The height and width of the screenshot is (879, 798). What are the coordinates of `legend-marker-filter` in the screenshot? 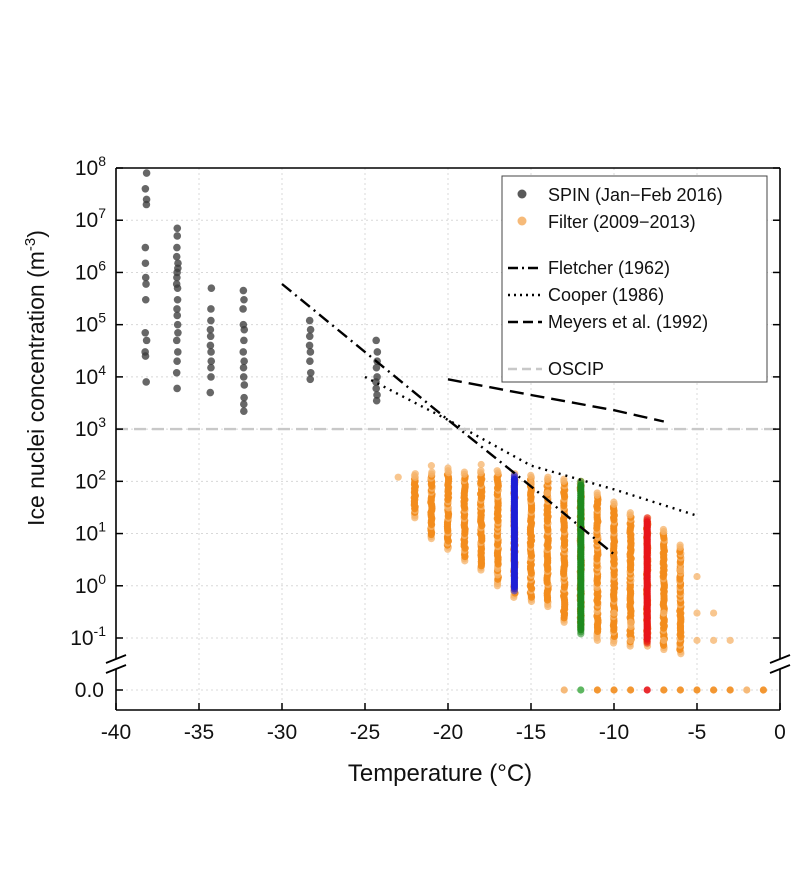 It's located at (522, 221).